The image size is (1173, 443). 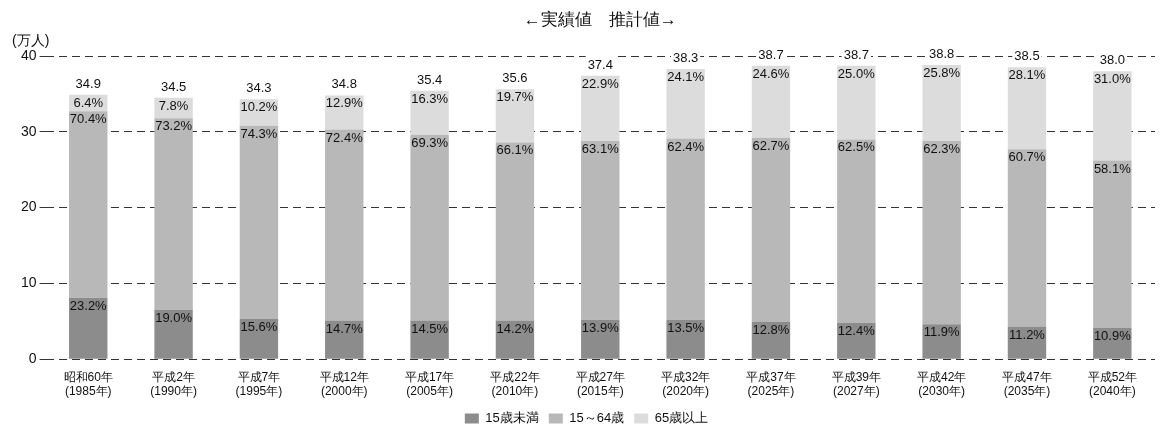 What do you see at coordinates (771, 330) in the screenshot?
I see `annotation: 12.8%` at bounding box center [771, 330].